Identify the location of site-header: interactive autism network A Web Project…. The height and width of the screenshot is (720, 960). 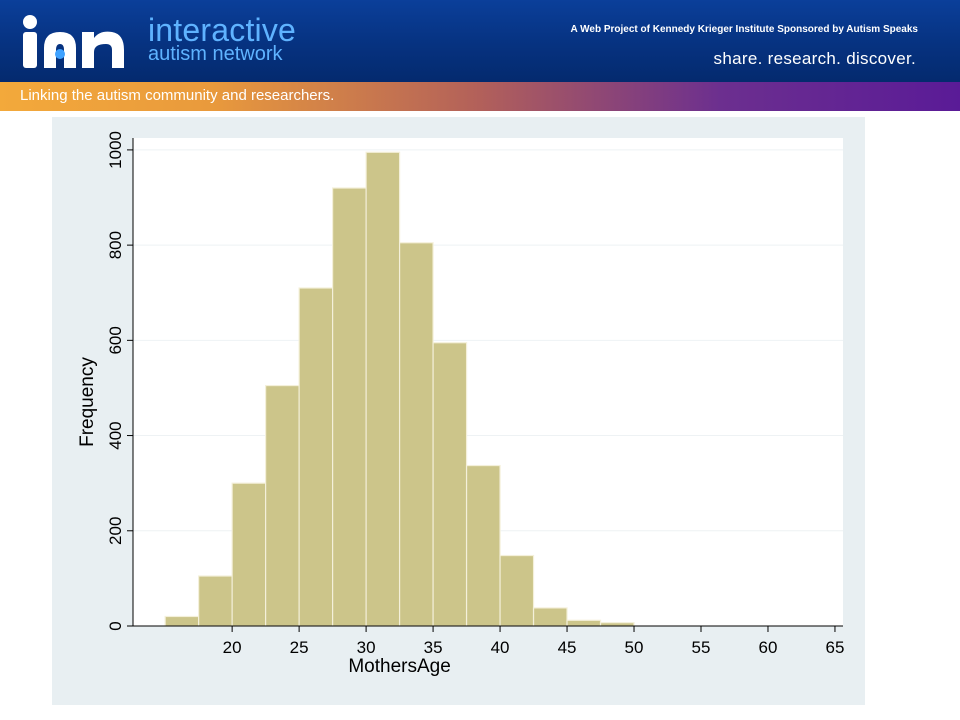
(480, 41).